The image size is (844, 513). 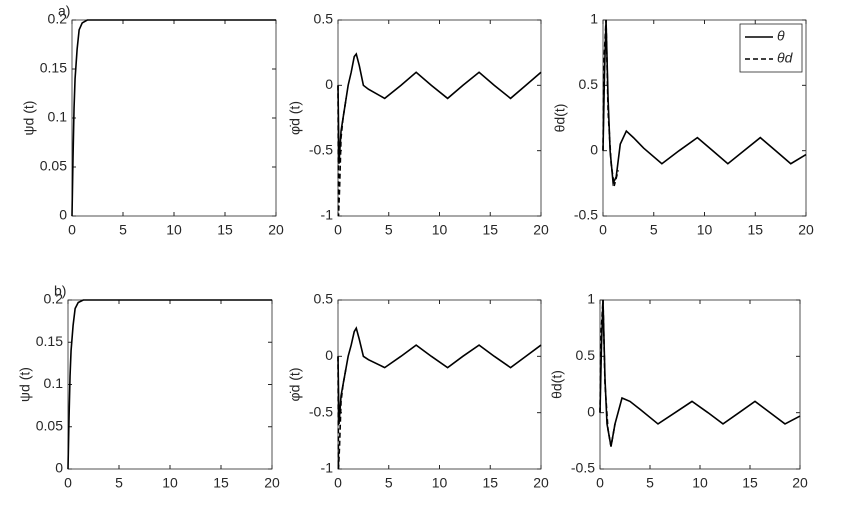 What do you see at coordinates (785, 58) in the screenshot?
I see `legend-label: θd` at bounding box center [785, 58].